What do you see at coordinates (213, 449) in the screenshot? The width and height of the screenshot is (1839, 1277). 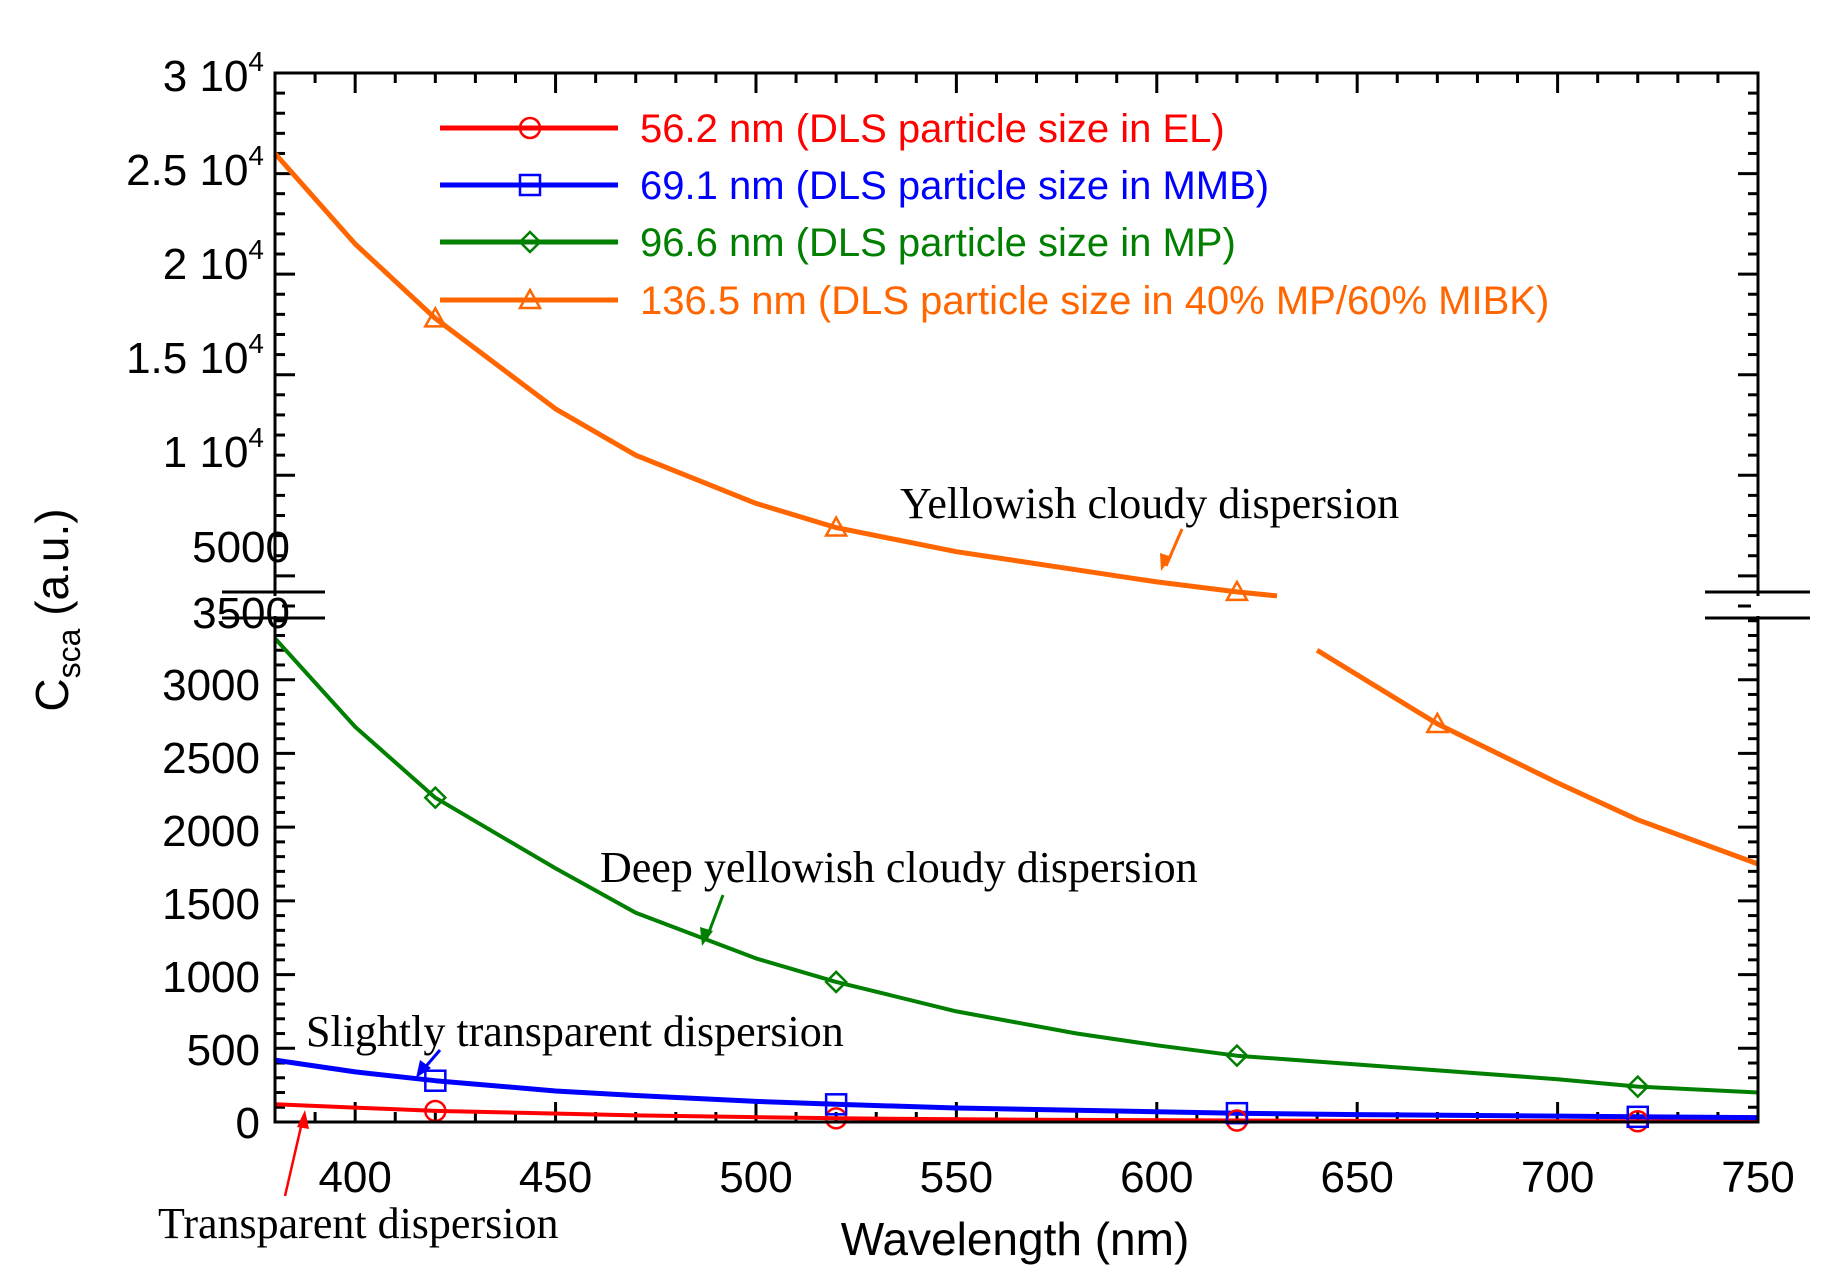 I see `y-tick-label-upper-2: 1 104` at bounding box center [213, 449].